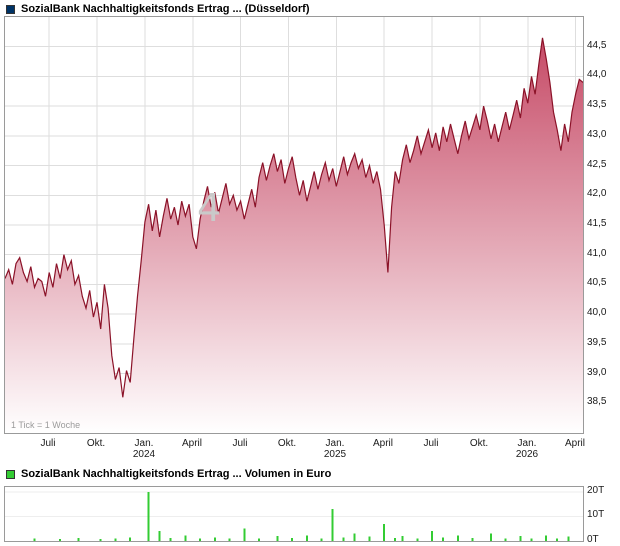 The height and width of the screenshot is (546, 620). I want to click on volume-y-tick-label: 0T, so click(593, 539).